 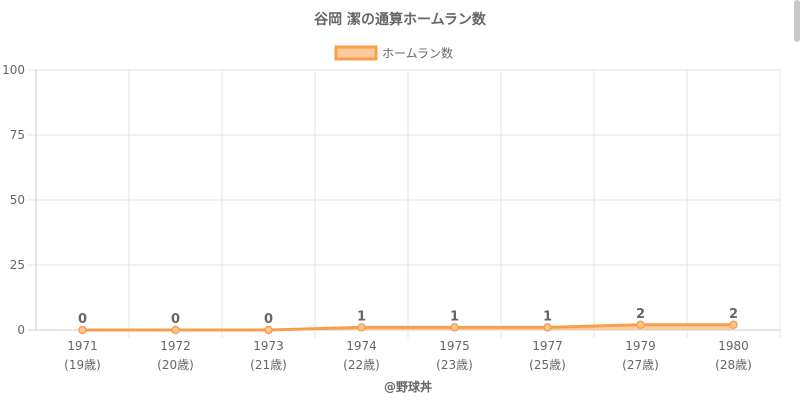 I want to click on legend-swatch, so click(x=356, y=53).